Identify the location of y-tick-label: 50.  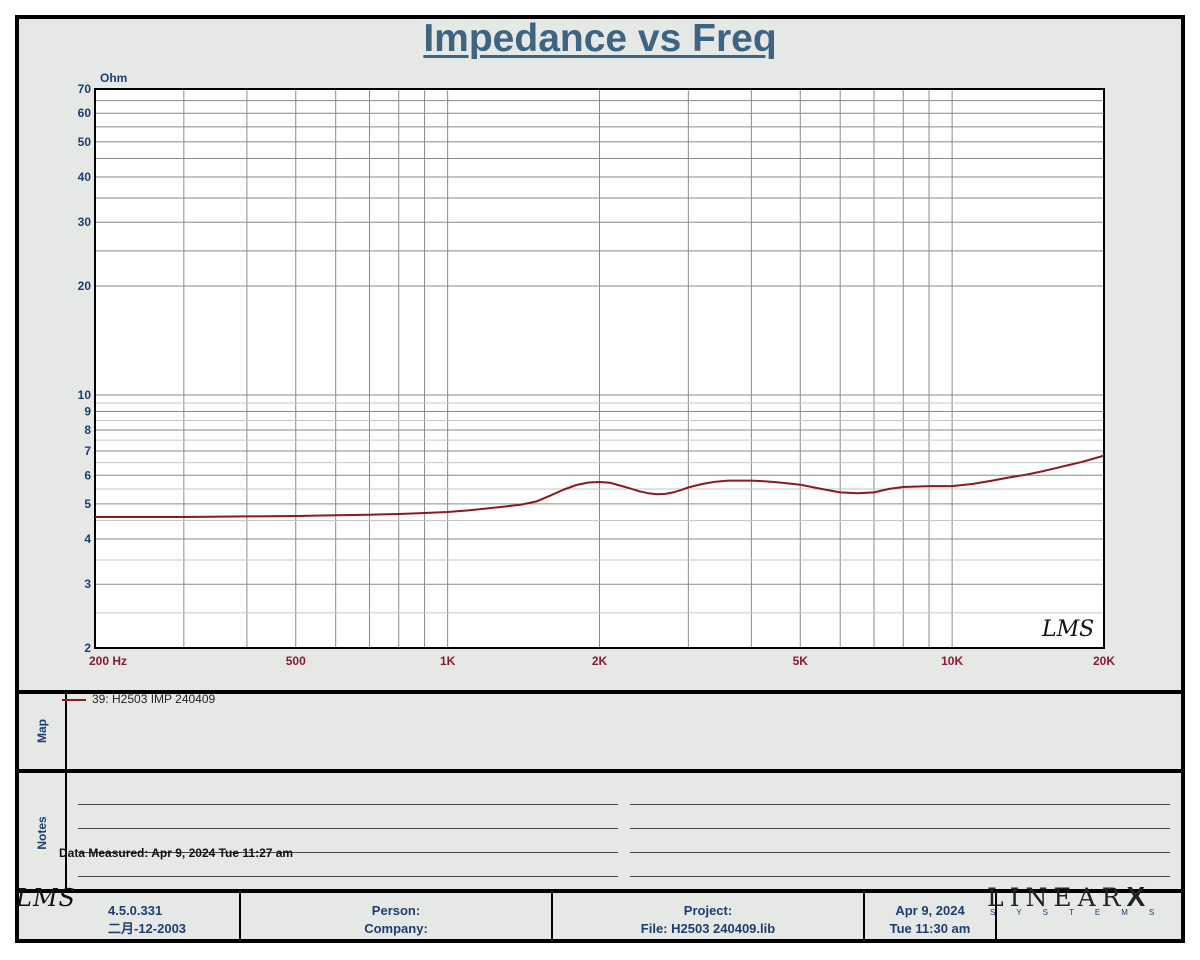
(85, 142).